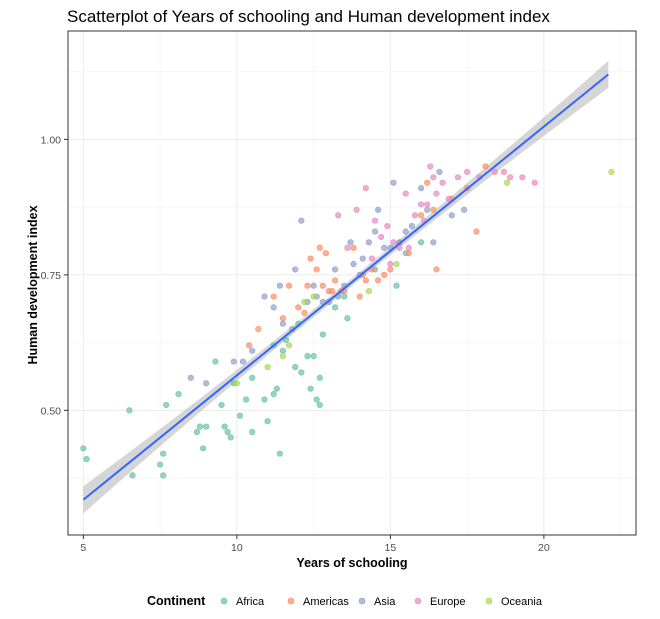 The image size is (660, 619). Describe the element at coordinates (522, 602) in the screenshot. I see `legend-label-oceania: Oceania` at that location.